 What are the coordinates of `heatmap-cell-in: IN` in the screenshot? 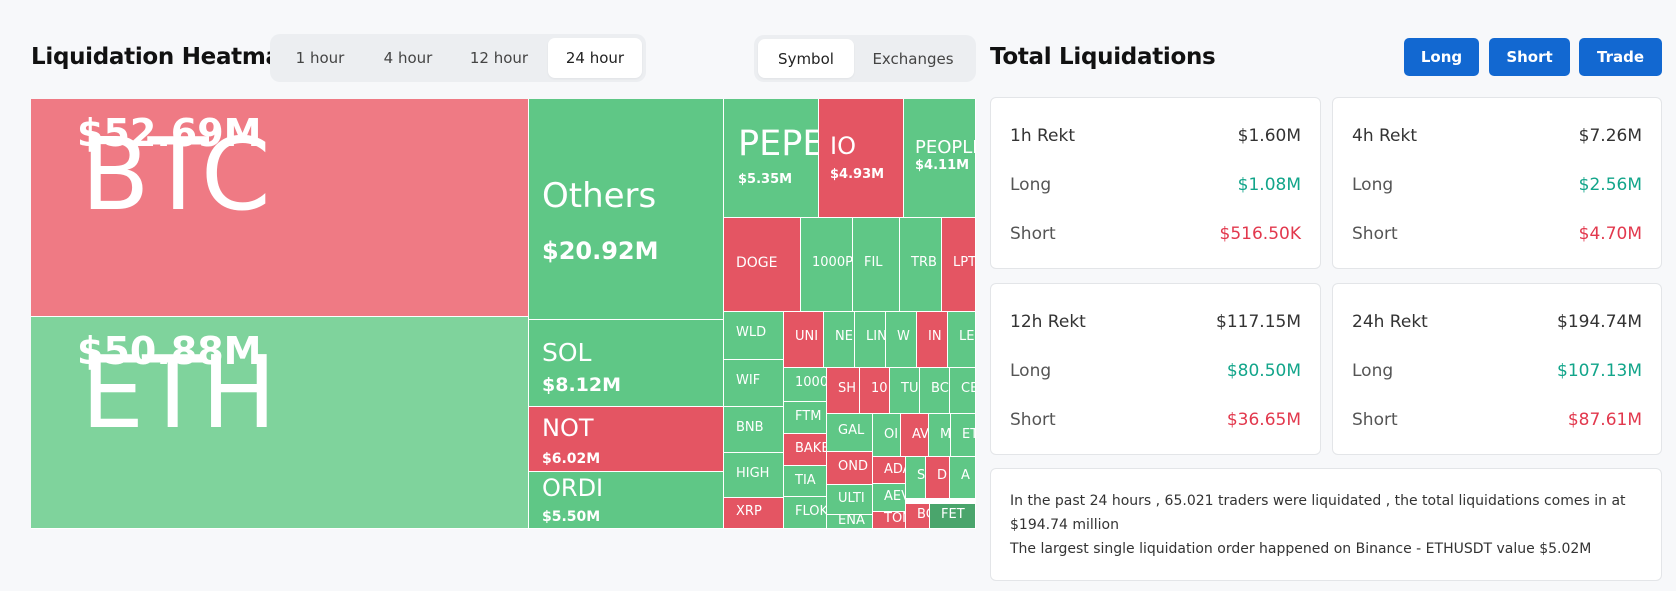 It's located at (932, 340).